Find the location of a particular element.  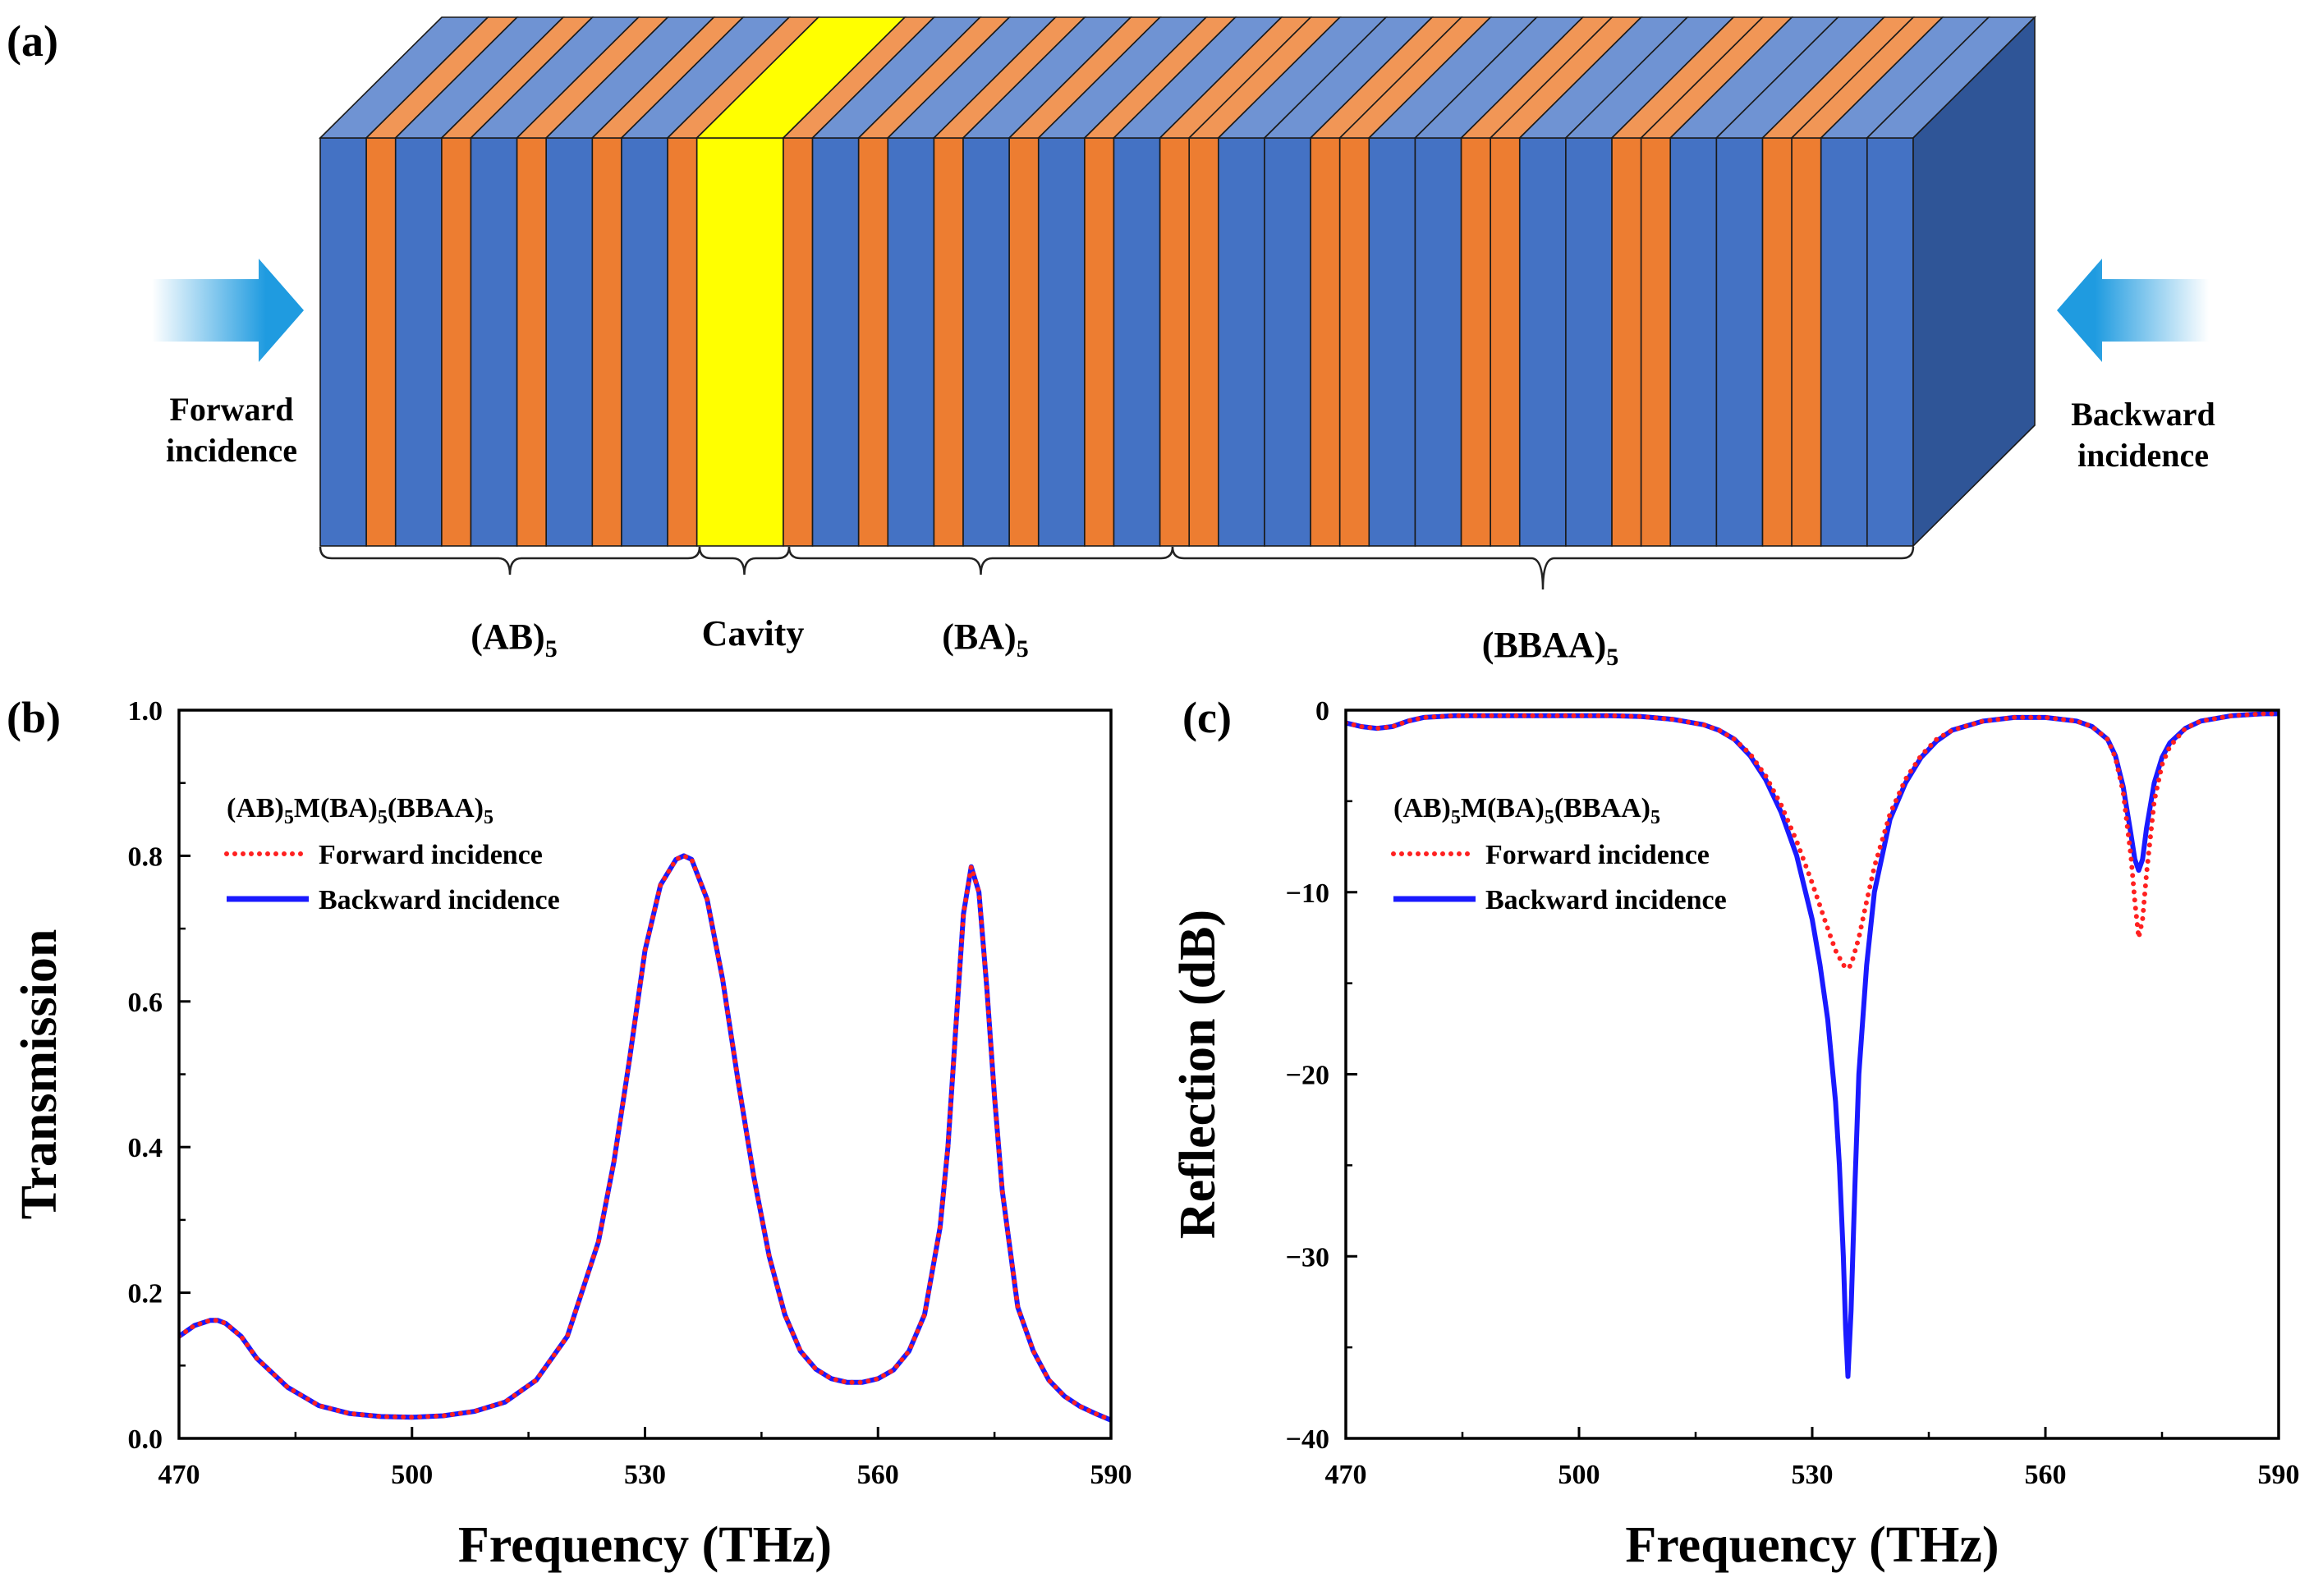

y-tick-label: 0.8 is located at coordinates (145, 857).